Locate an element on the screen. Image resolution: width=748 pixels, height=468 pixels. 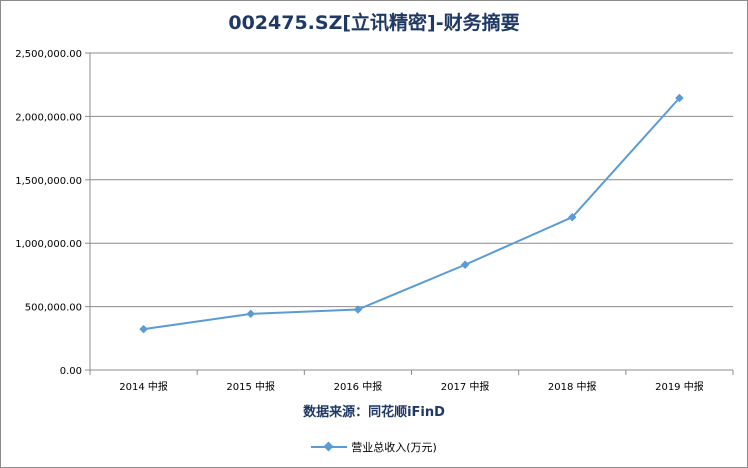
x-tick-label: 2014 中报 is located at coordinates (143, 386).